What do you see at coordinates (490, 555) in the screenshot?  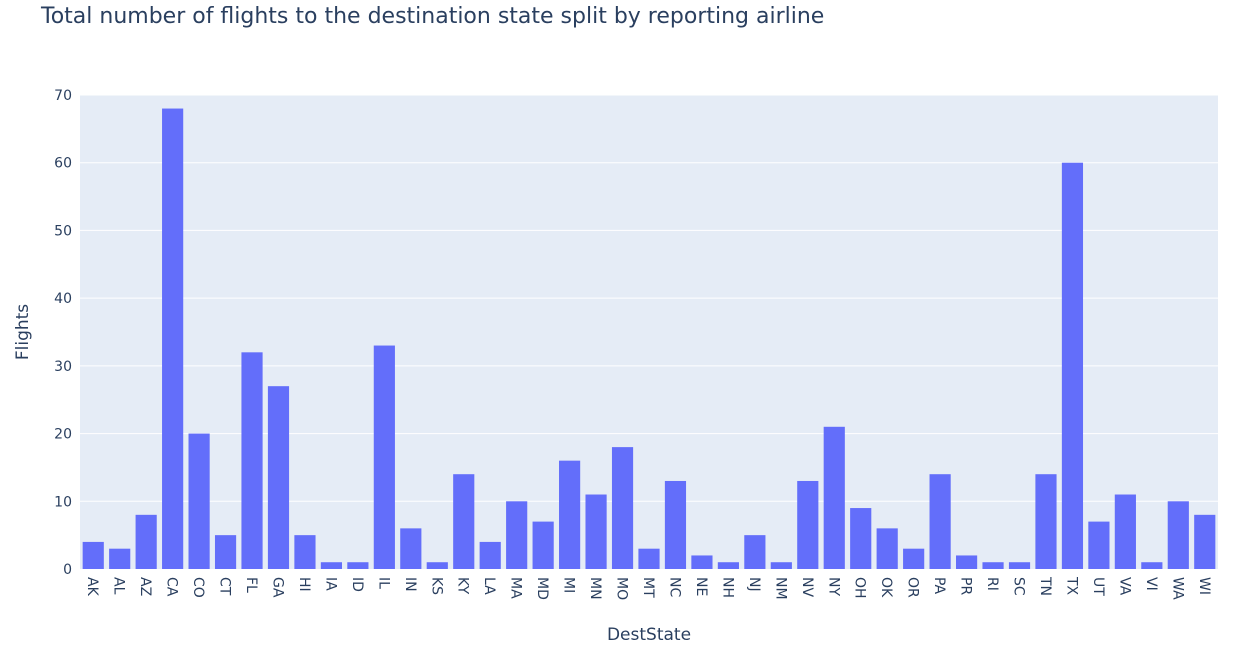 I see `bar-la` at bounding box center [490, 555].